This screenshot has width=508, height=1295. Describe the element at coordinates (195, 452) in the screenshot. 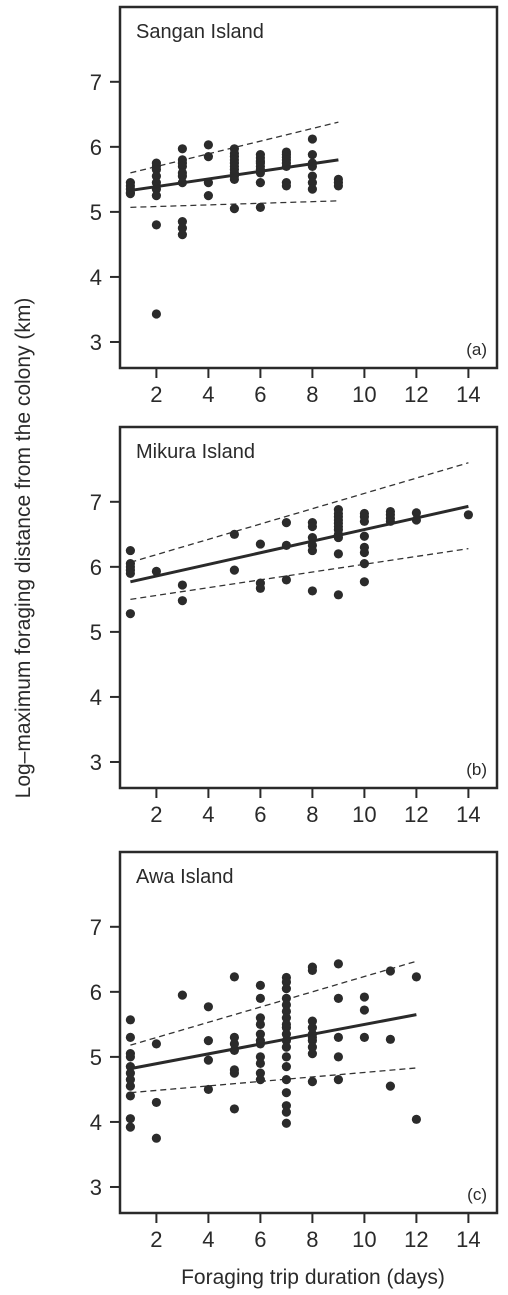

I see `panel-title: Mikura Island` at that location.